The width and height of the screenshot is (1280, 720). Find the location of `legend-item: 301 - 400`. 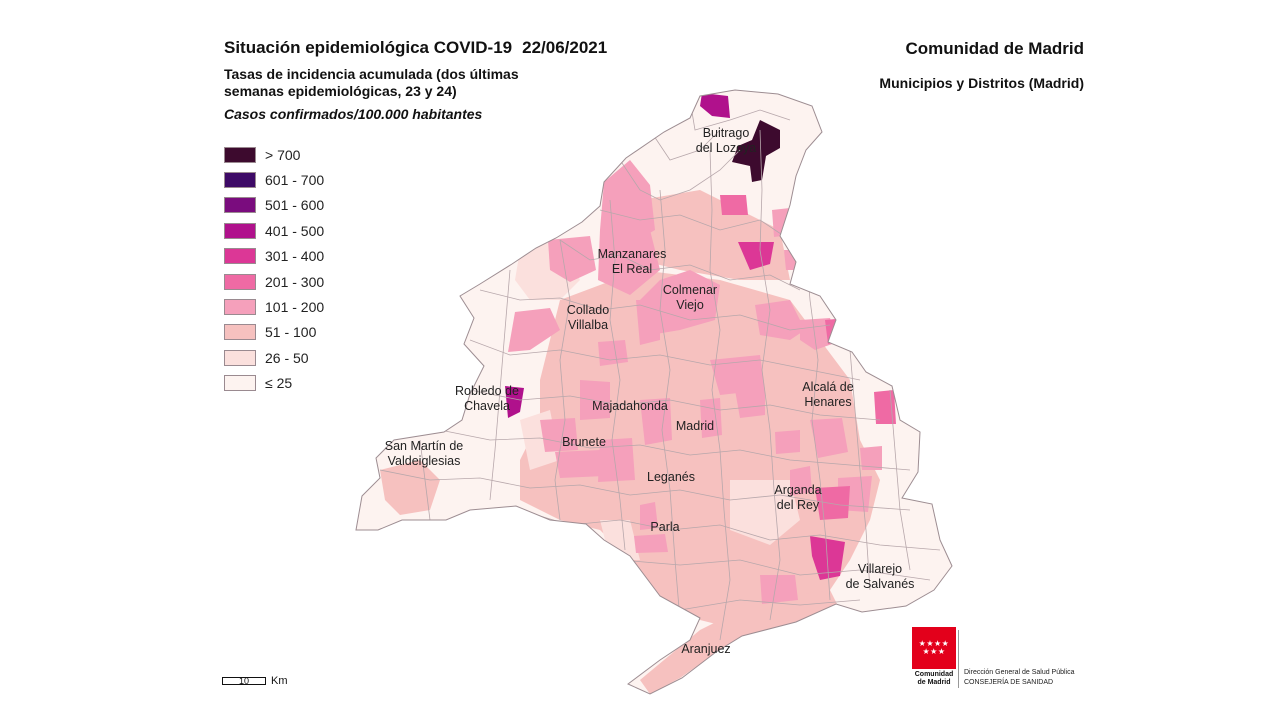

legend-item: 301 - 400 is located at coordinates (274, 256).